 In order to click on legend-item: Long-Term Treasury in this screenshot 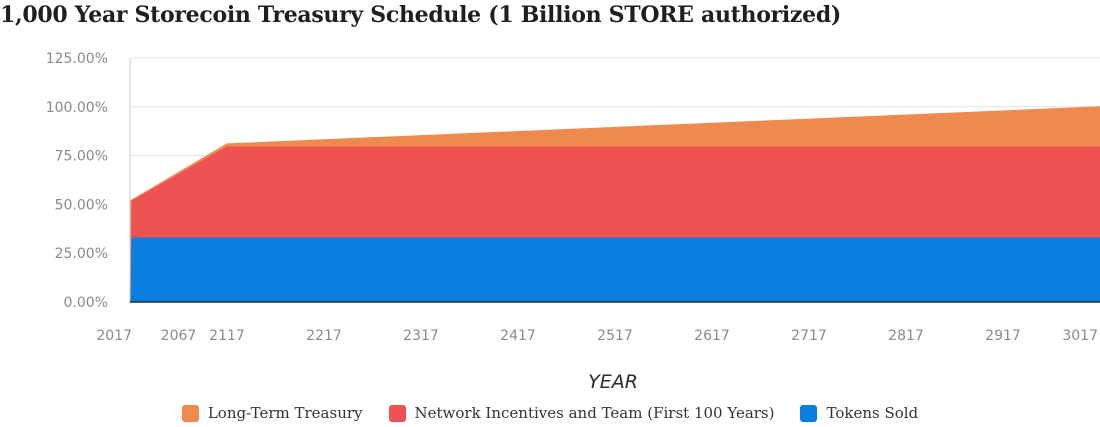, I will do `click(272, 413)`.